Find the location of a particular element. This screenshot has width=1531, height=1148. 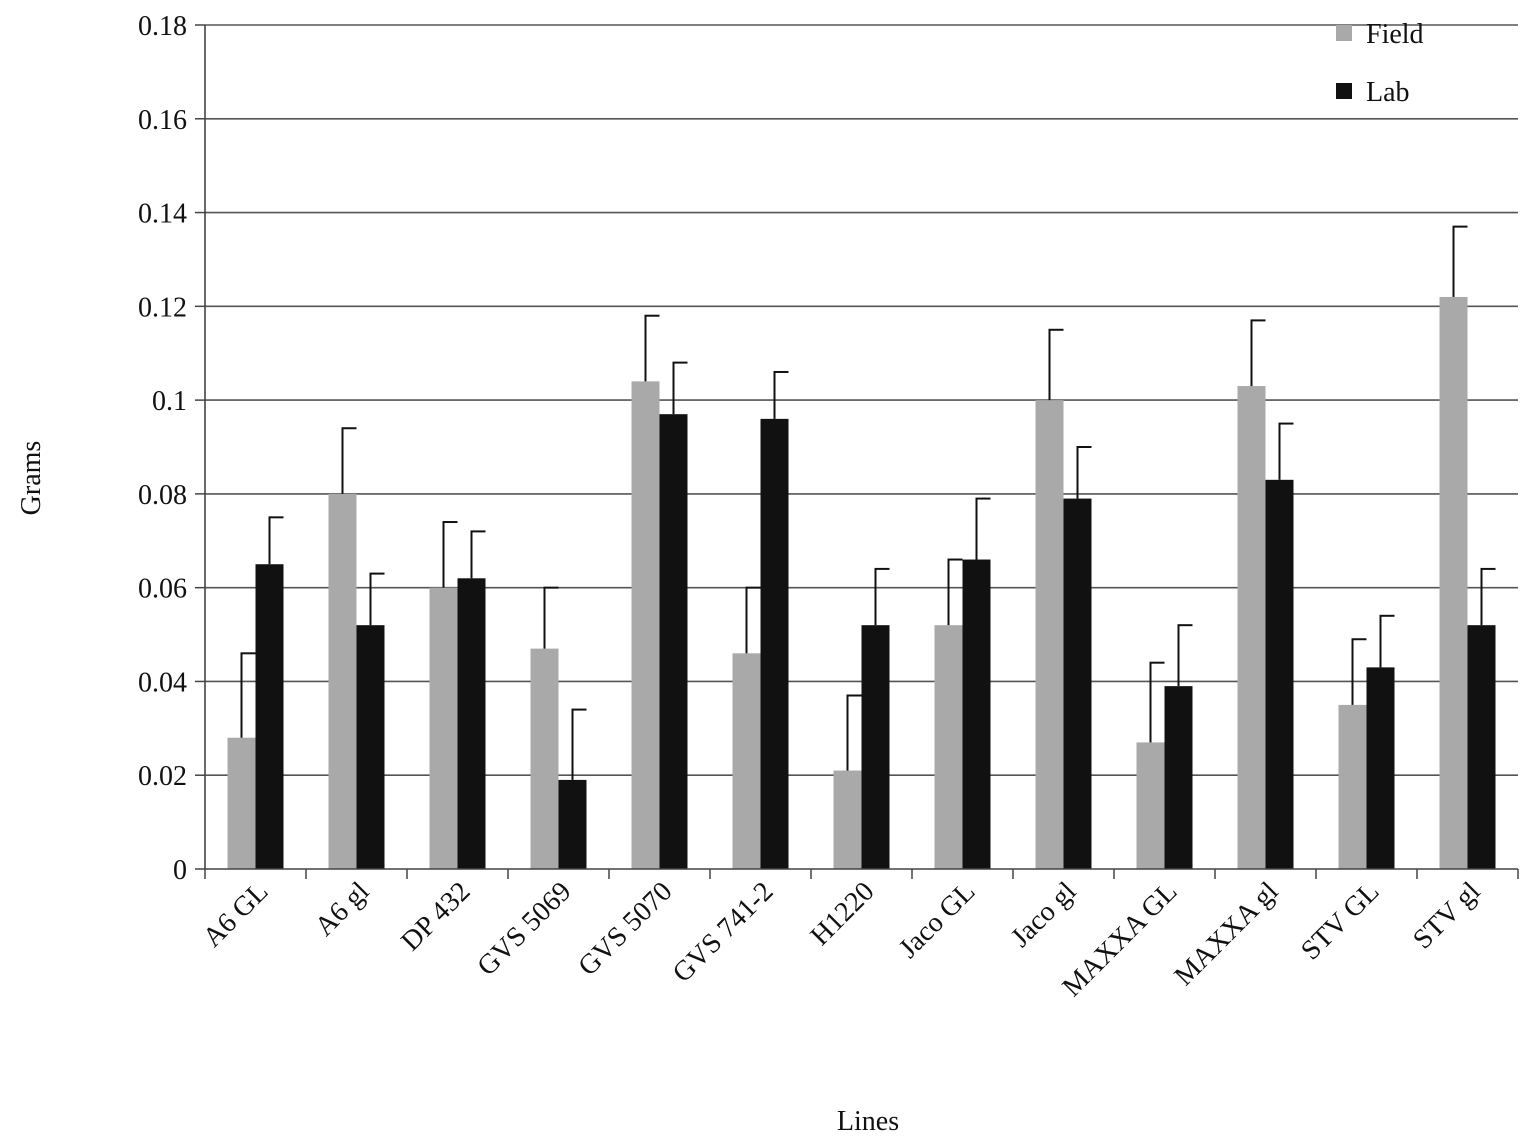

legend-swatch-field is located at coordinates (1344, 33).